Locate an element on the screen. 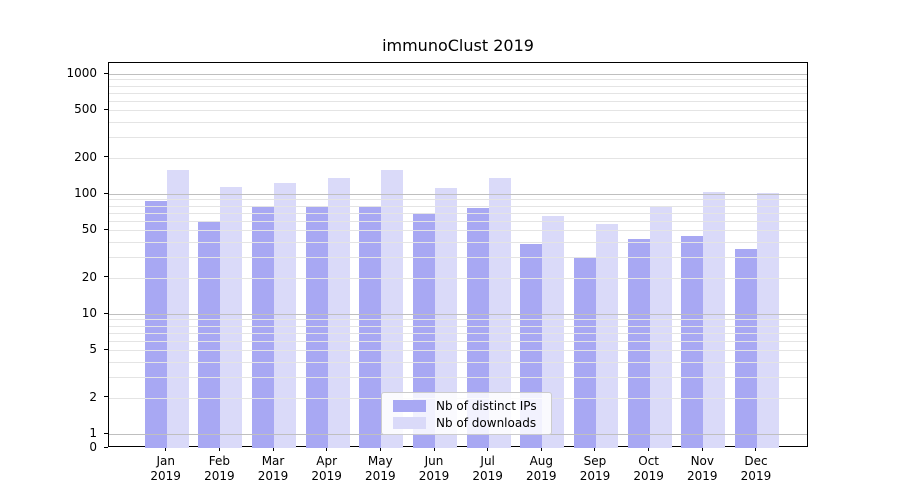 Image resolution: width=900 pixels, height=500 pixels. bar-downloads-oct is located at coordinates (660, 326).